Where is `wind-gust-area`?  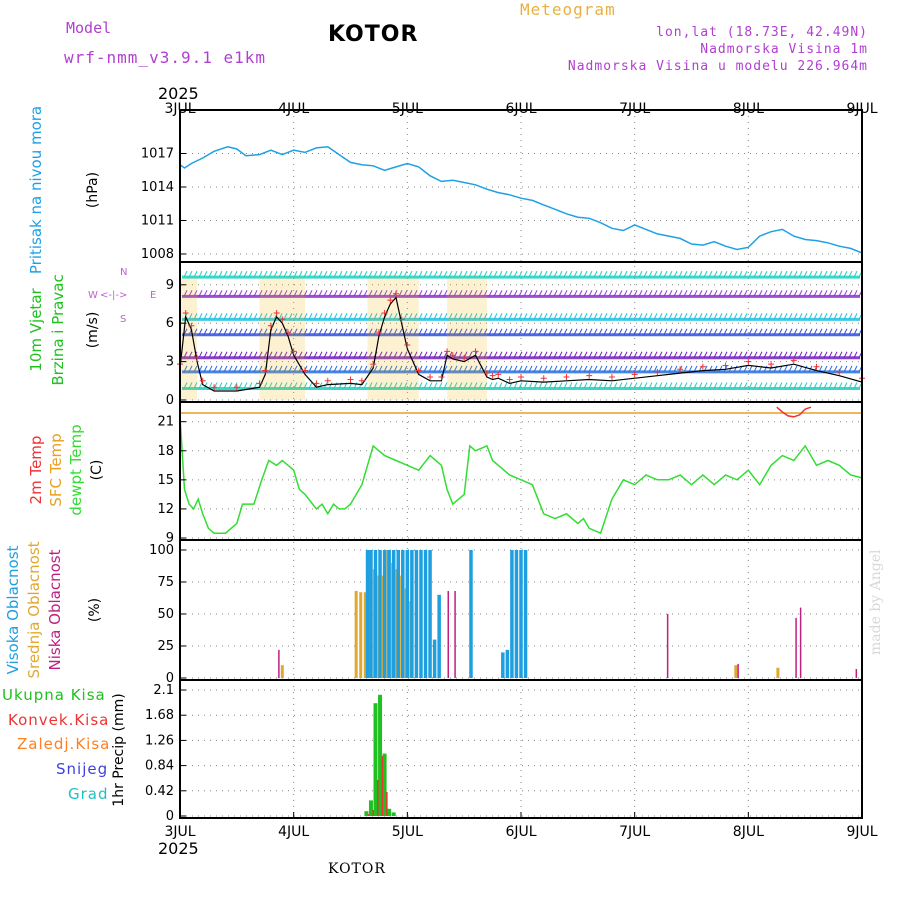
wind-gust-area is located at coordinates (189, 339).